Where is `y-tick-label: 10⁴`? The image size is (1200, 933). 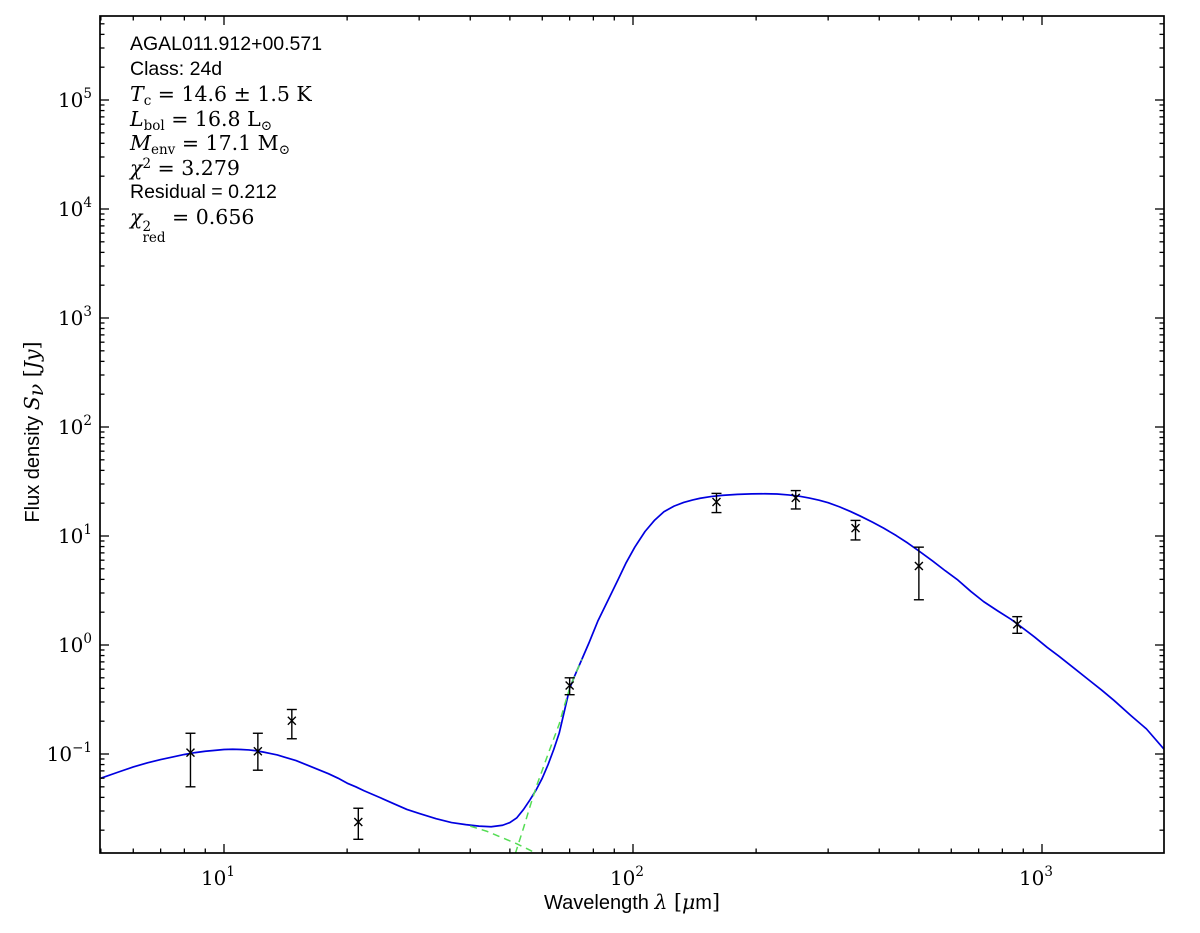
y-tick-label: 10⁴ is located at coordinates (75, 208).